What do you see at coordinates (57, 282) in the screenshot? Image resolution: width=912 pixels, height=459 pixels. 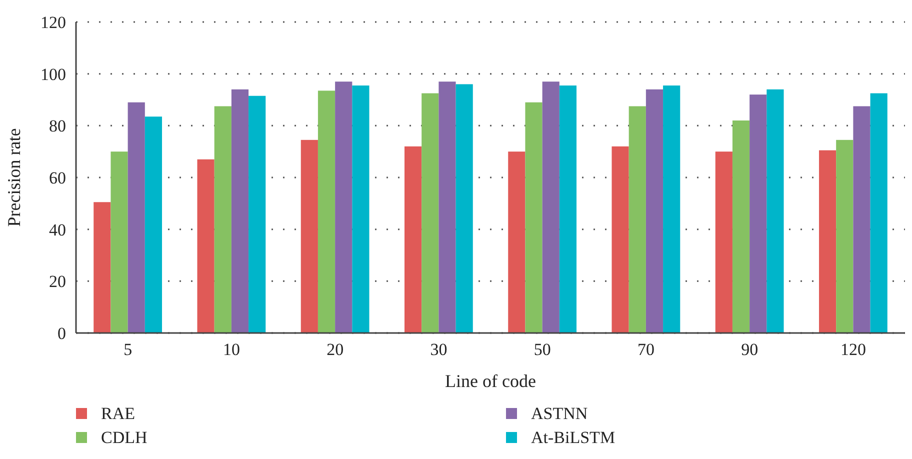 I see `y-tick-label: 20` at bounding box center [57, 282].